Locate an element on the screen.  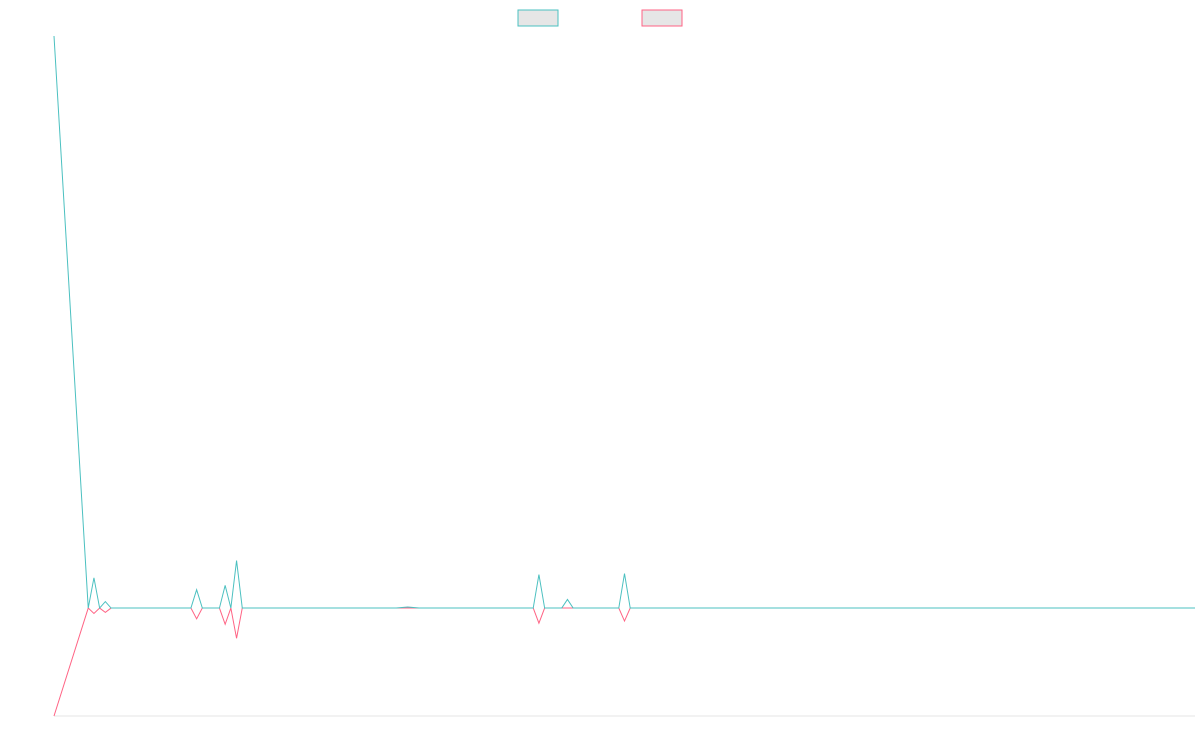
legend is located at coordinates (600, 18).